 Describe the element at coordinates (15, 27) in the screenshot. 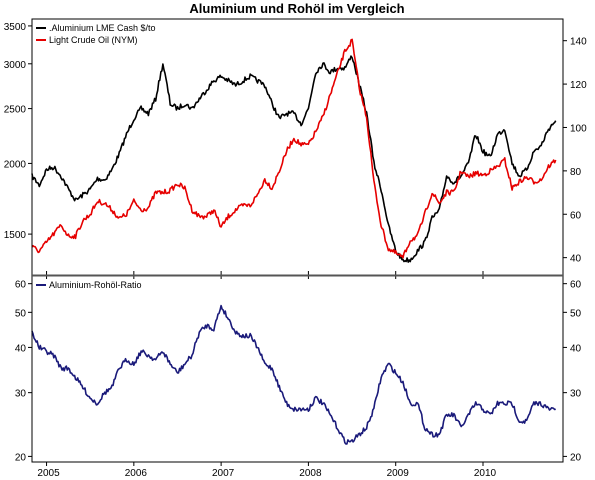

I see `left-tick-label: 3500` at that location.